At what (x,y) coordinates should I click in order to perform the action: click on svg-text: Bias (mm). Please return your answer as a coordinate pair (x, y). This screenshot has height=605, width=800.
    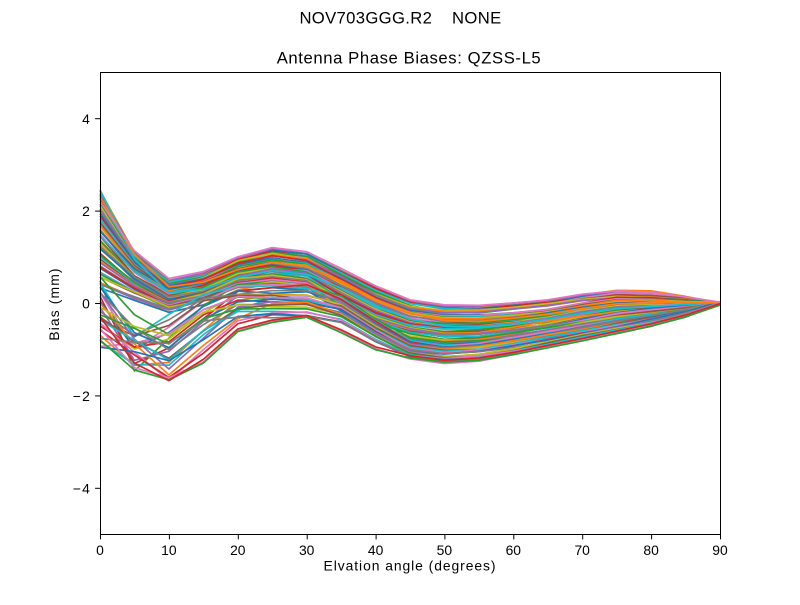
    Looking at the image, I should click on (54, 303).